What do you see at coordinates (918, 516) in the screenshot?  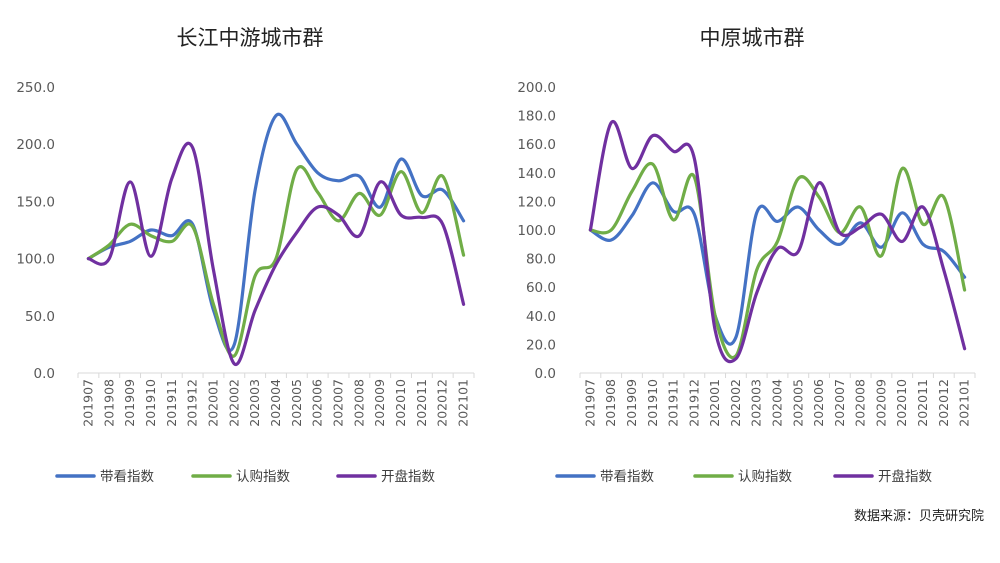 I see `source-note: 数据来源：贝壳研究院` at bounding box center [918, 516].